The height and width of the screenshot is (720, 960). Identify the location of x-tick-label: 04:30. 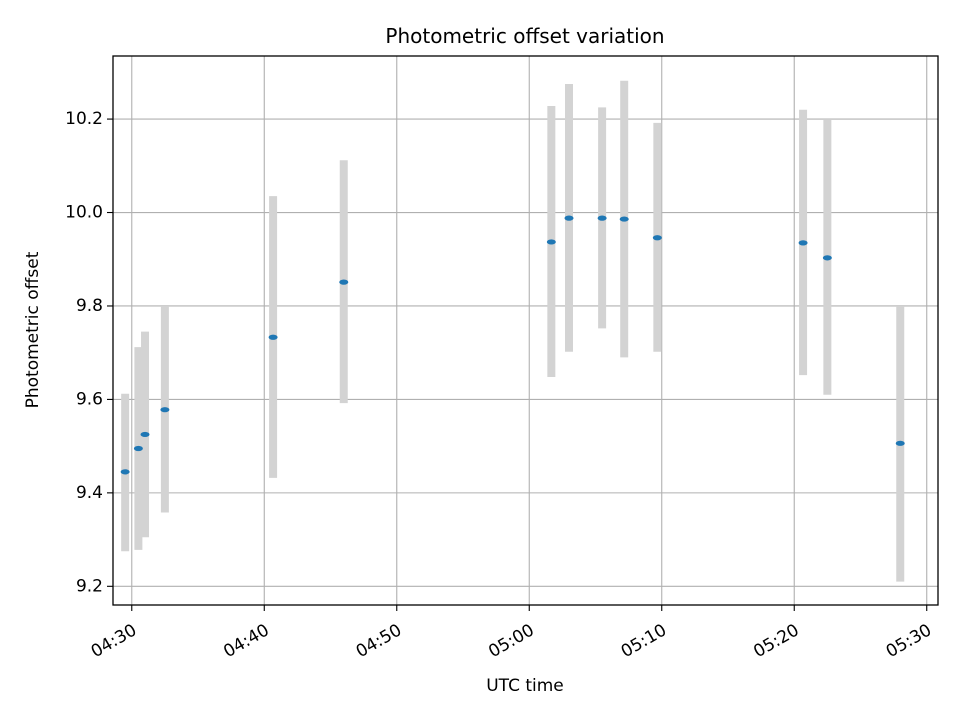
(114, 641).